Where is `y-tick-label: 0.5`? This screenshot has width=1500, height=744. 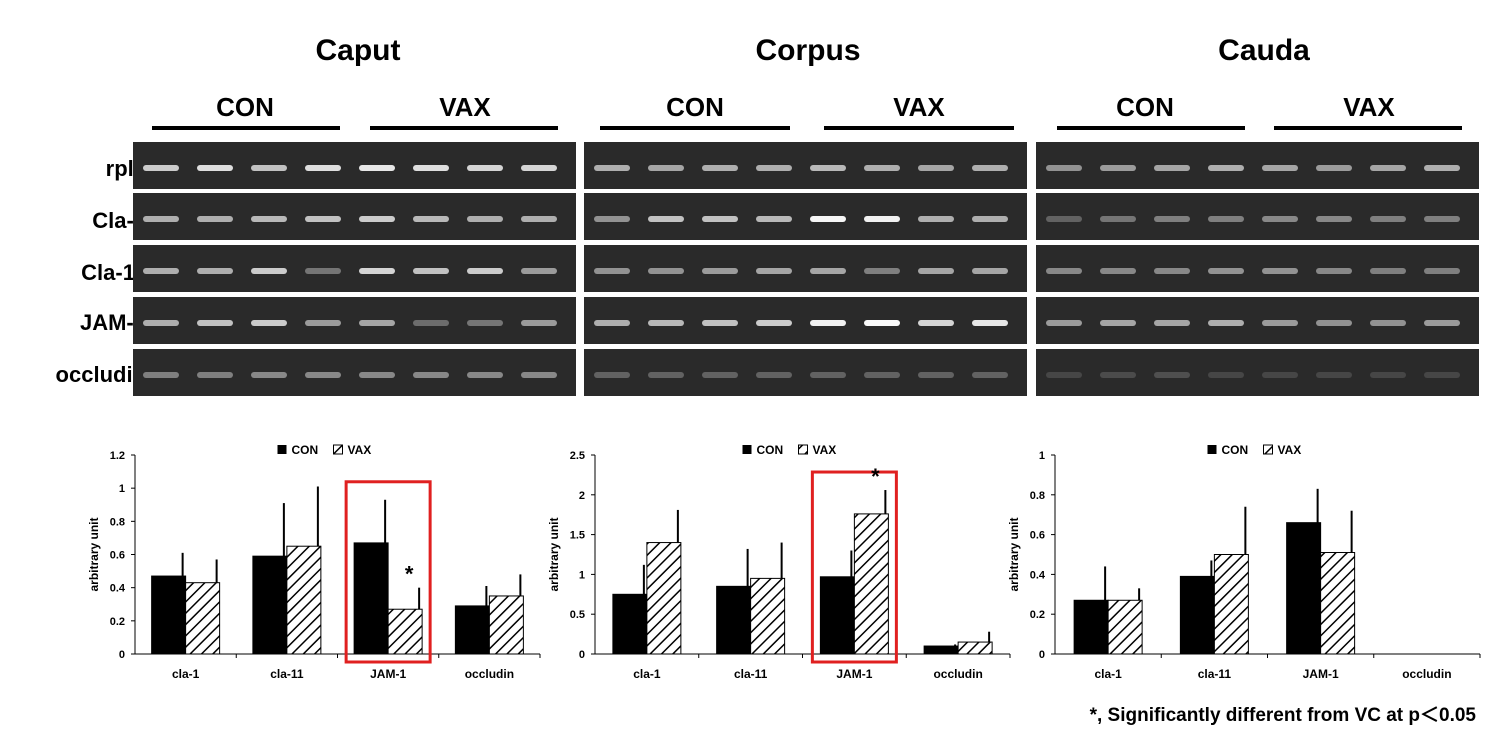
y-tick-label: 0.5 is located at coordinates (577, 615).